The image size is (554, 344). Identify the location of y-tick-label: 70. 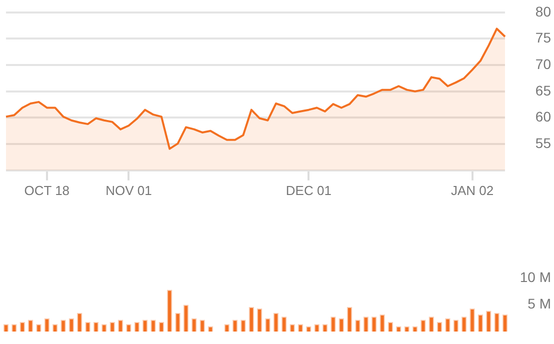
(543, 64).